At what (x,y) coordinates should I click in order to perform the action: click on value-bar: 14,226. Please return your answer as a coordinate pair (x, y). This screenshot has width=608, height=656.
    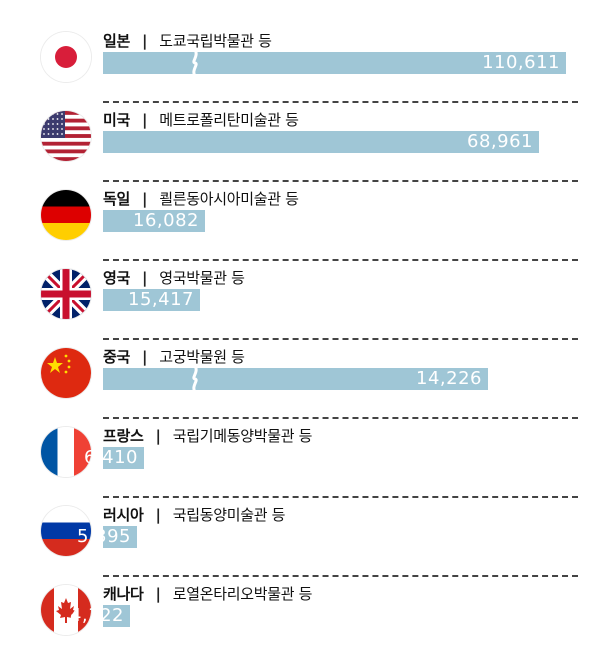
    Looking at the image, I should click on (295, 379).